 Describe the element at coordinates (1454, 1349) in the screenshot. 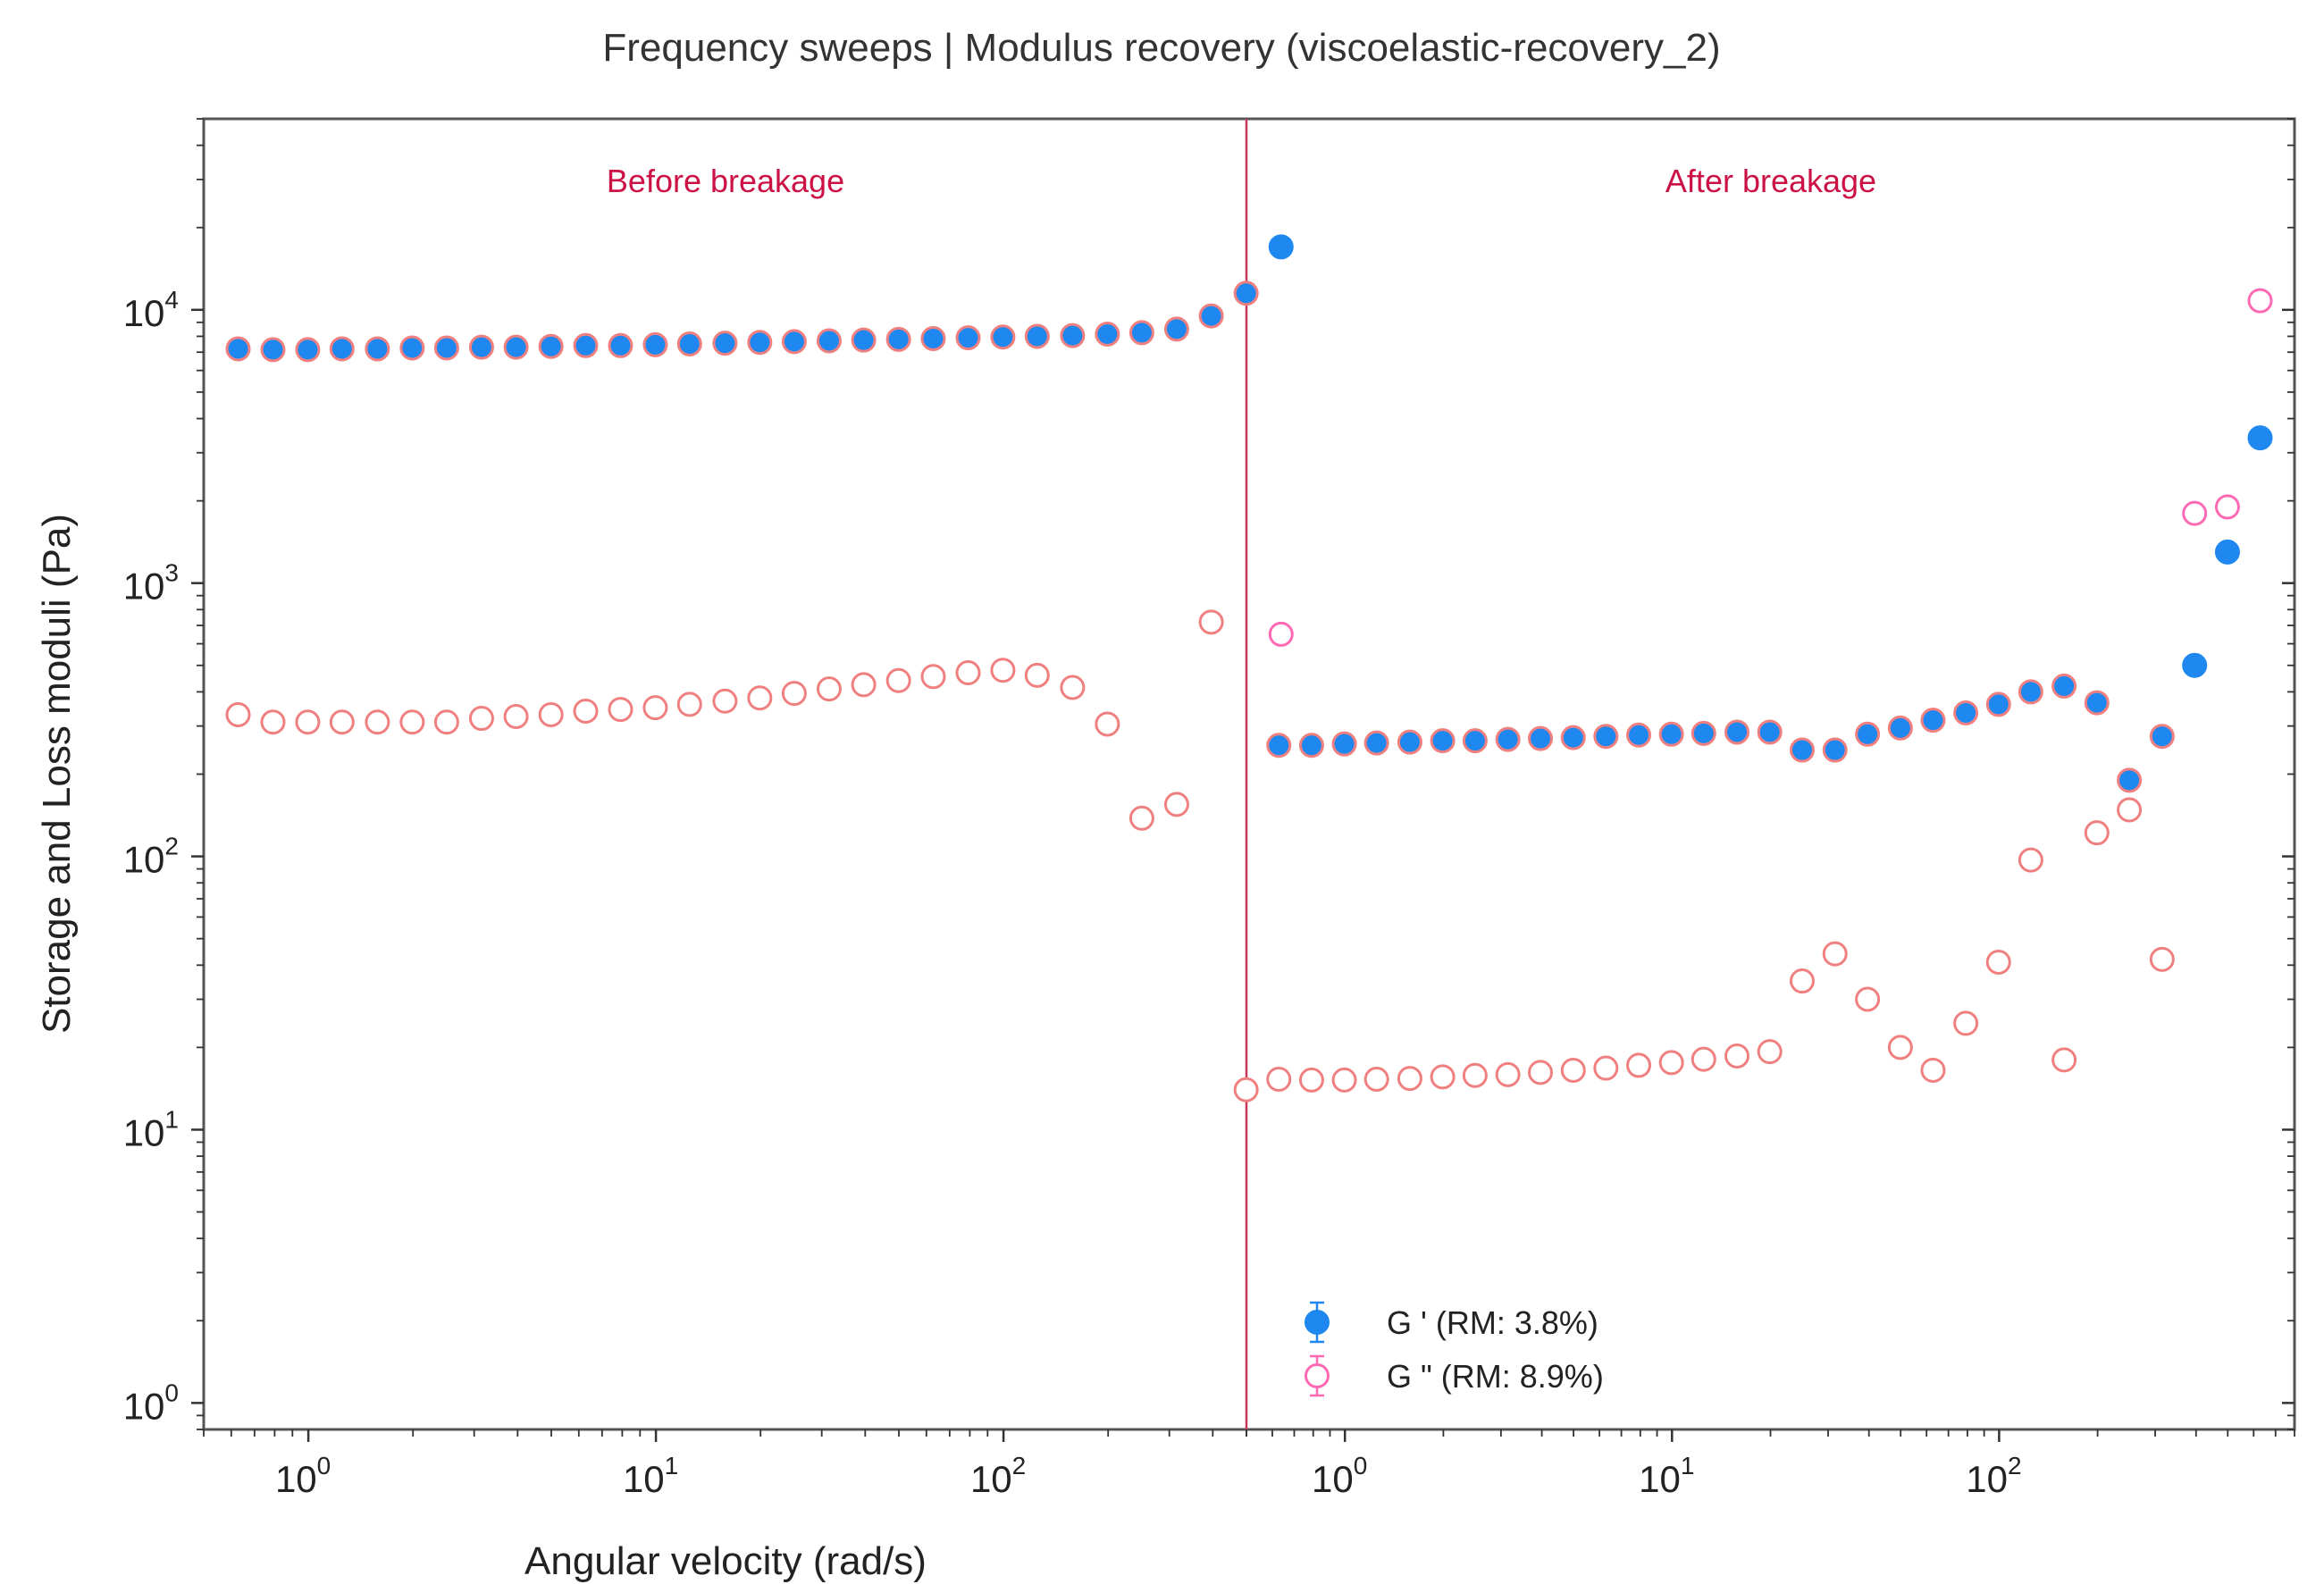

I see `legend: G ' (RM: 3.8%) G " (RM: 8.9%)` at that location.